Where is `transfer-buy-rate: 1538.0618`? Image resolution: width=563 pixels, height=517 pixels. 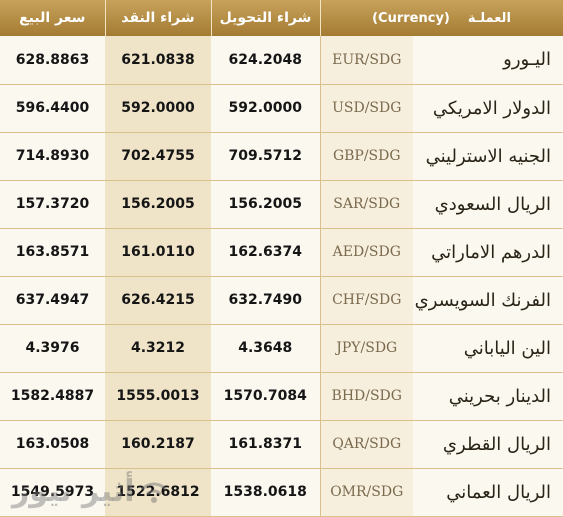 transfer-buy-rate: 1538.0618 is located at coordinates (265, 492).